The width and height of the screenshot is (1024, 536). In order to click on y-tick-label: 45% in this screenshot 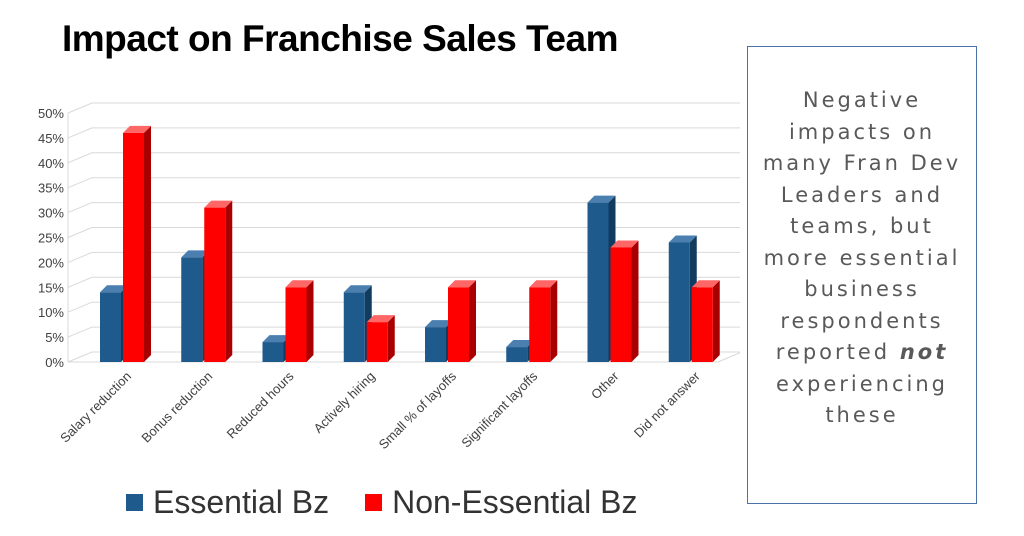, I will do `click(51, 138)`.